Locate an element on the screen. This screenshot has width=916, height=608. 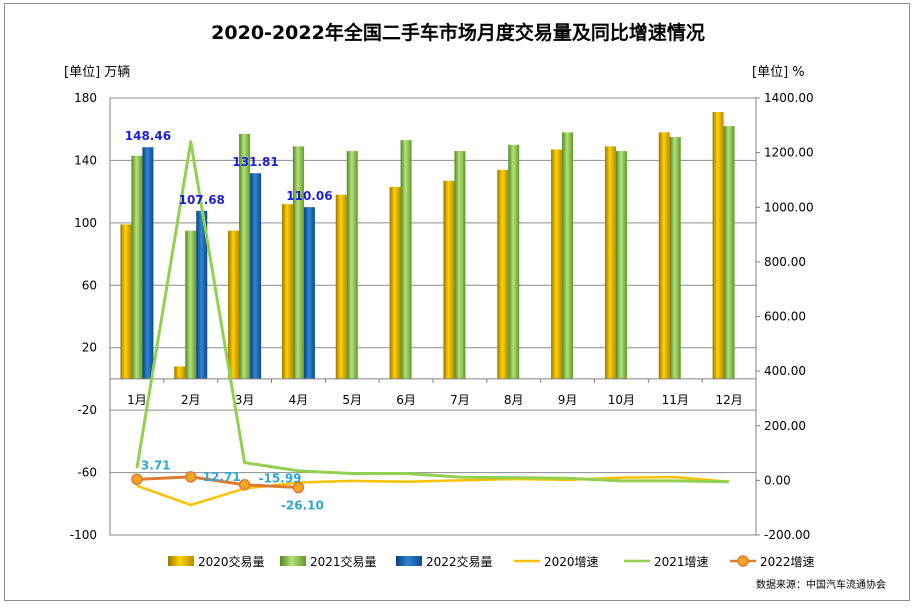
legend-label: 2021增速 is located at coordinates (681, 562).